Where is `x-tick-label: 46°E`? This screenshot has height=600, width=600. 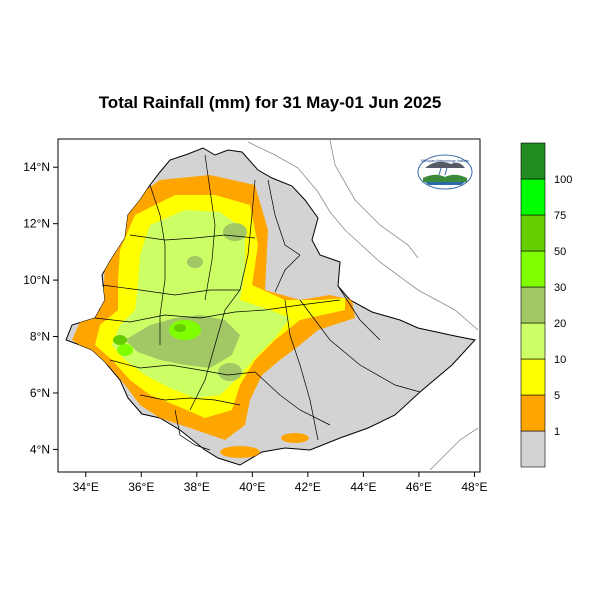 x-tick-label: 46°E is located at coordinates (419, 487).